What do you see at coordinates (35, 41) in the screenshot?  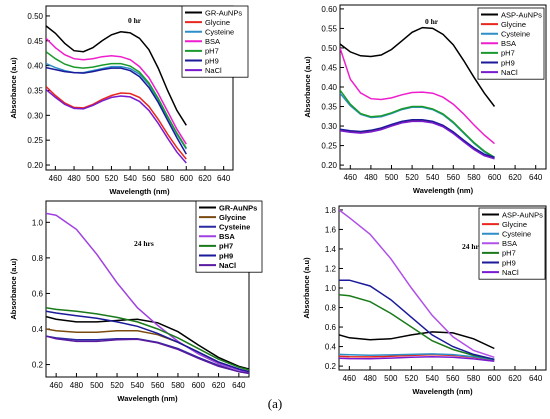 I see `y-tick-label: 0.45` at bounding box center [35, 41].